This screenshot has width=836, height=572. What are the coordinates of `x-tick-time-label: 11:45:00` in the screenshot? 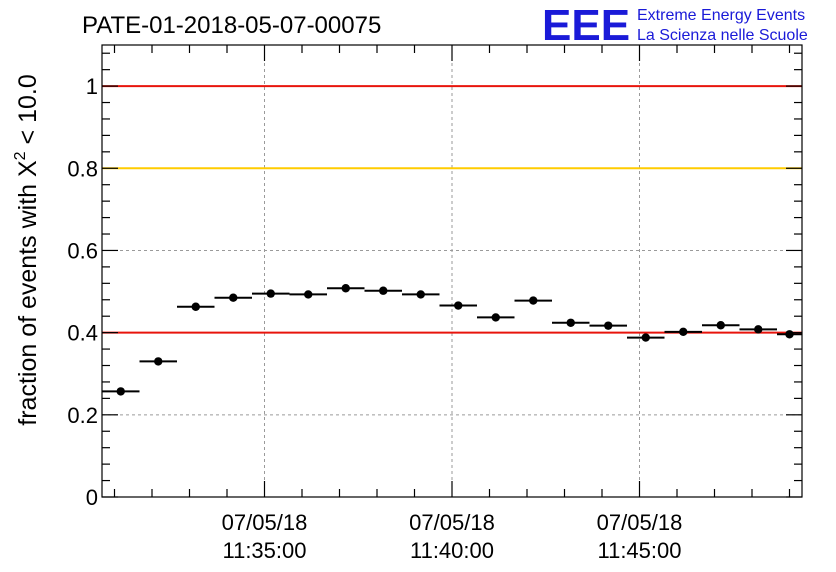 It's located at (639, 550).